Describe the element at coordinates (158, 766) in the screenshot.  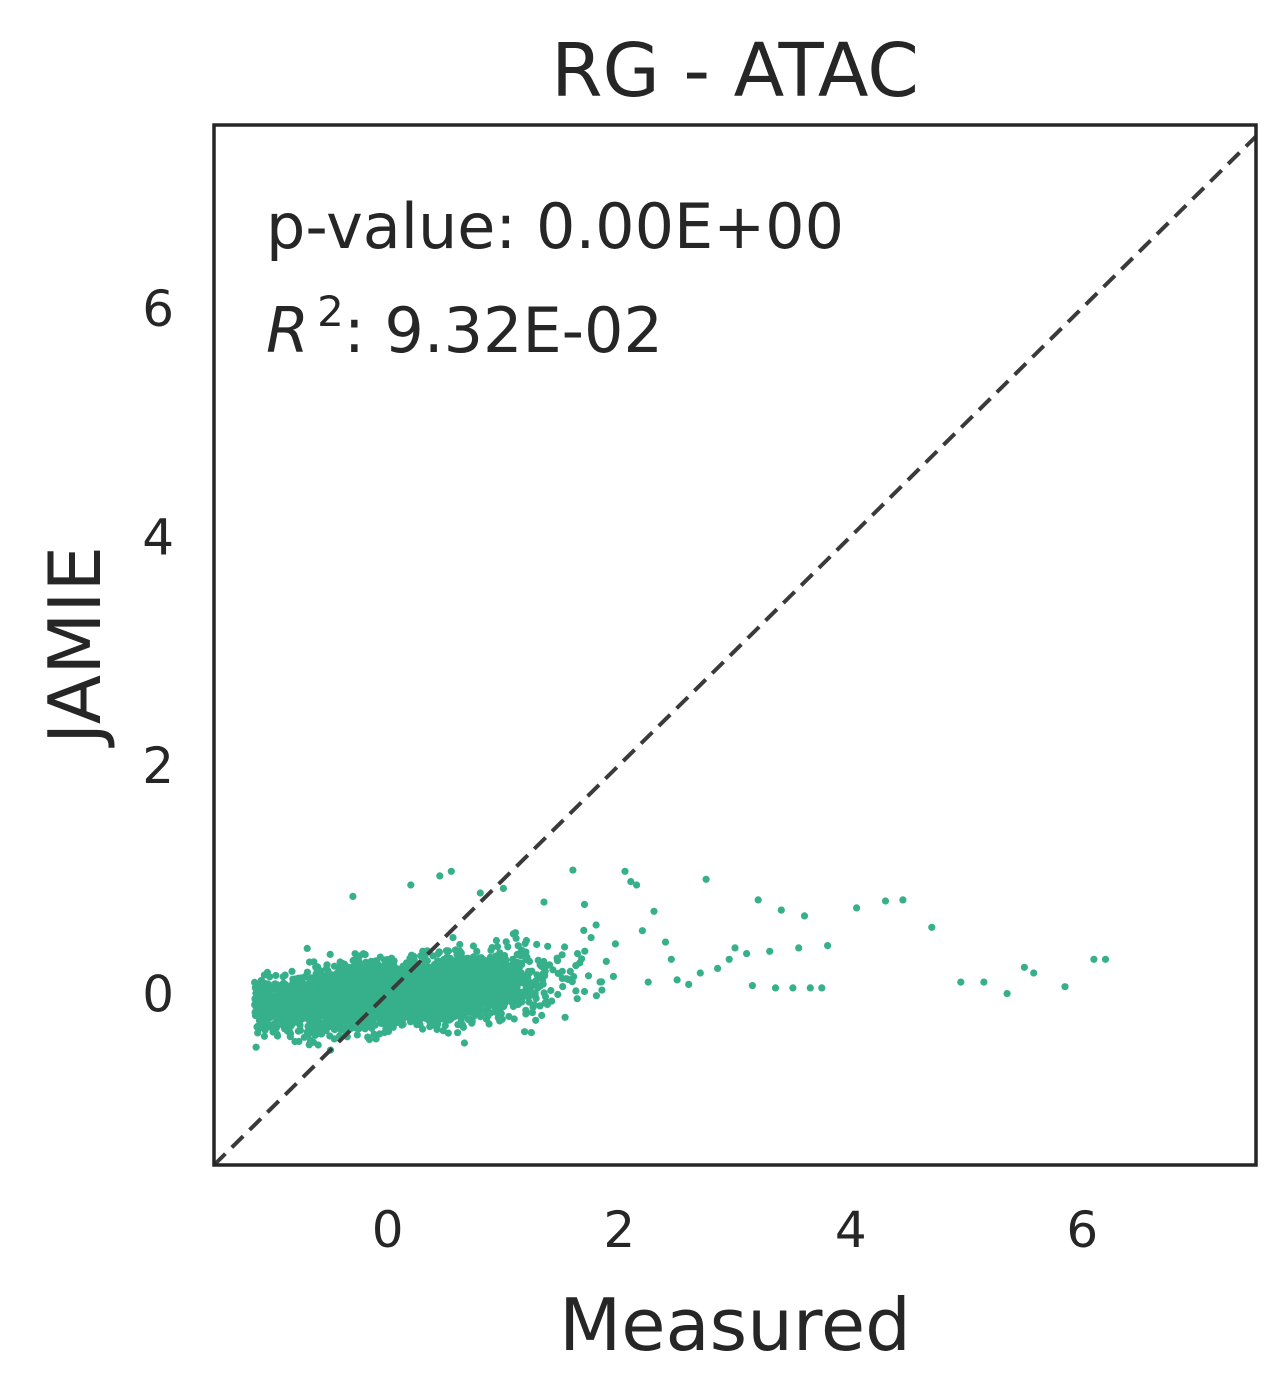
I see `y-tick-label: 2` at that location.